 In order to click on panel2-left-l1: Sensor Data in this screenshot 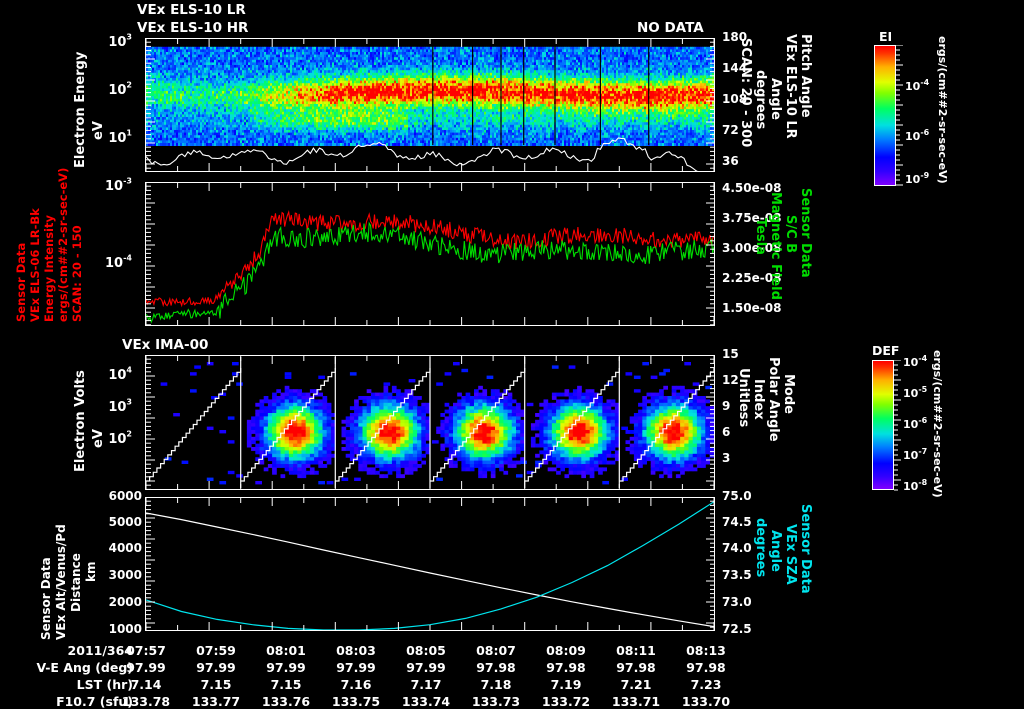, I will do `click(22, 282)`.